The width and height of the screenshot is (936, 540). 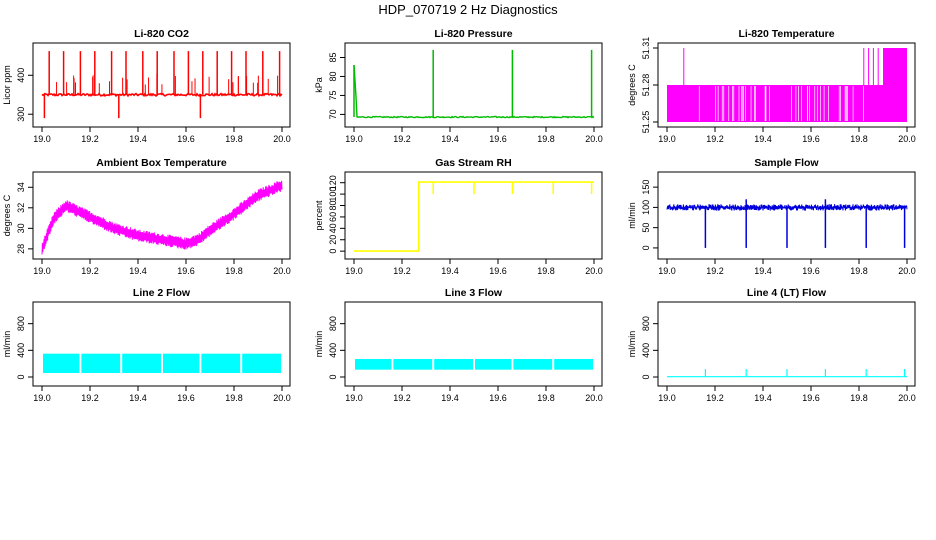 I want to click on series-sample_flow, so click(x=787, y=223).